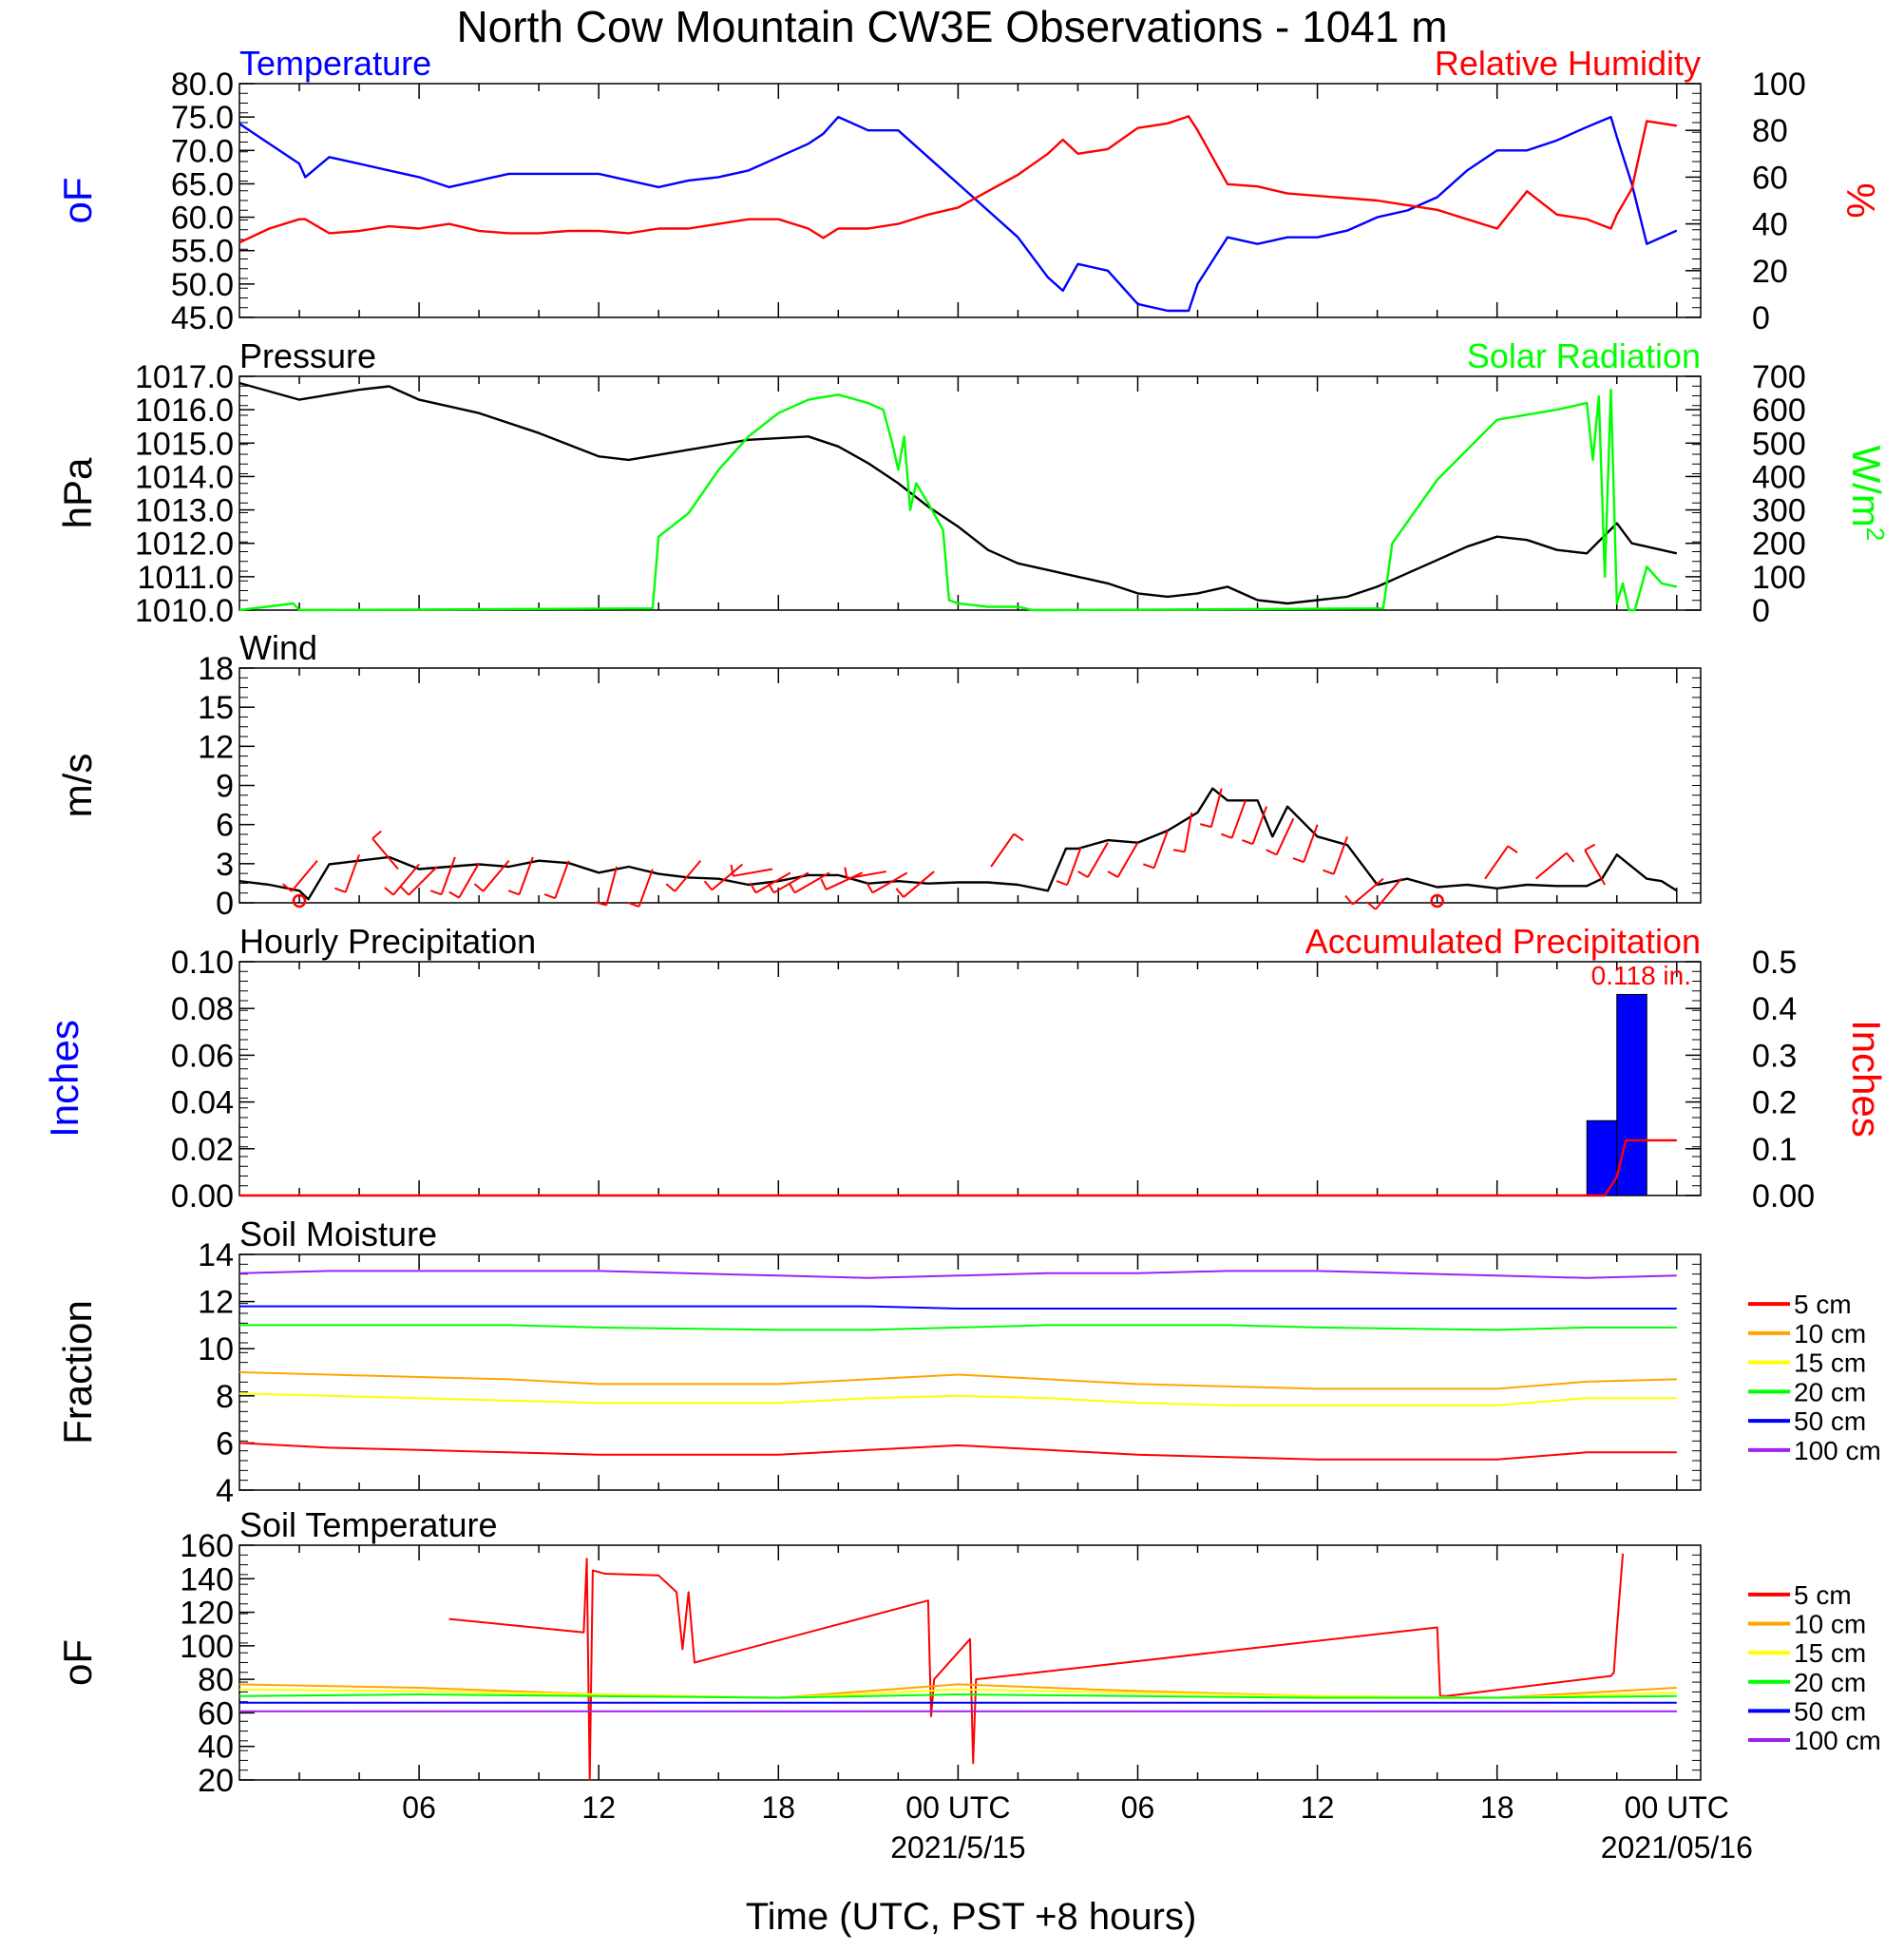 Image resolution: width=1904 pixels, height=1951 pixels. What do you see at coordinates (225, 1397) in the screenshot?
I see `left-tick-label: 8` at bounding box center [225, 1397].